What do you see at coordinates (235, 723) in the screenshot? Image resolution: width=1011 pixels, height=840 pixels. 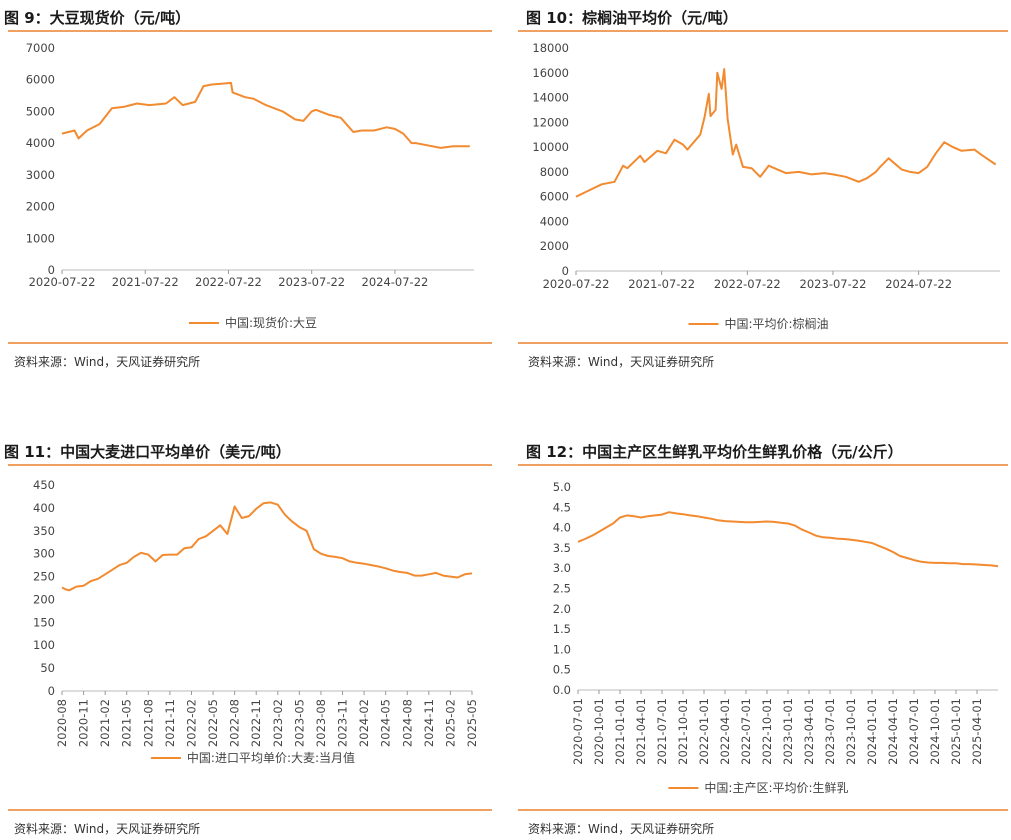 I see `x-tick-label: 2022-08` at bounding box center [235, 723].